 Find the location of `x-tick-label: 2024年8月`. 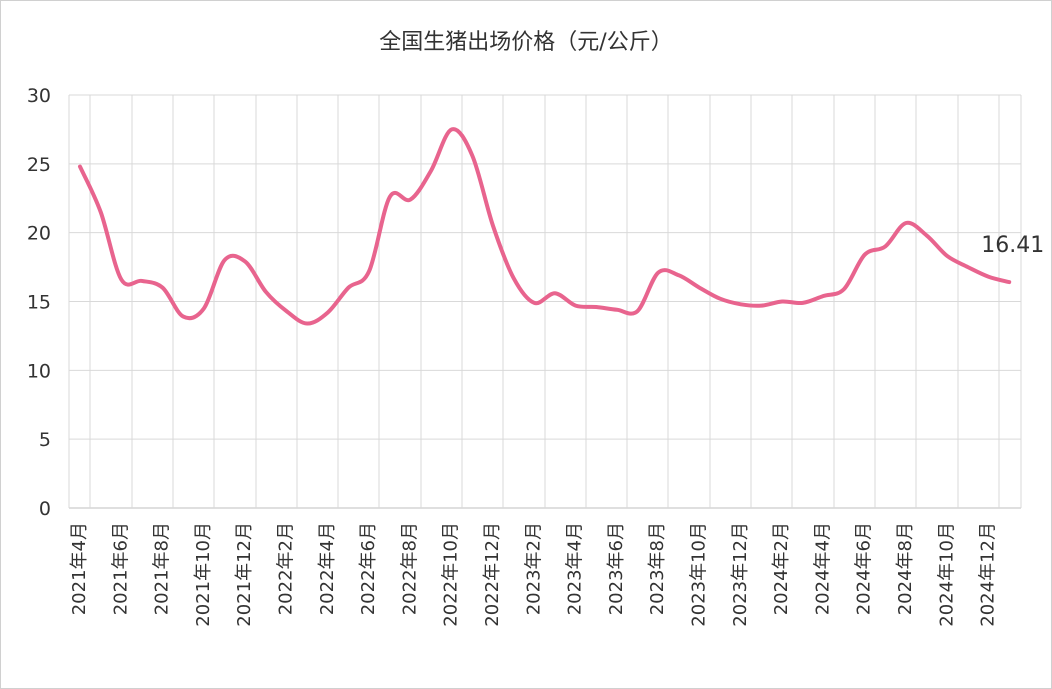

x-tick-label: 2024年8月 is located at coordinates (905, 568).